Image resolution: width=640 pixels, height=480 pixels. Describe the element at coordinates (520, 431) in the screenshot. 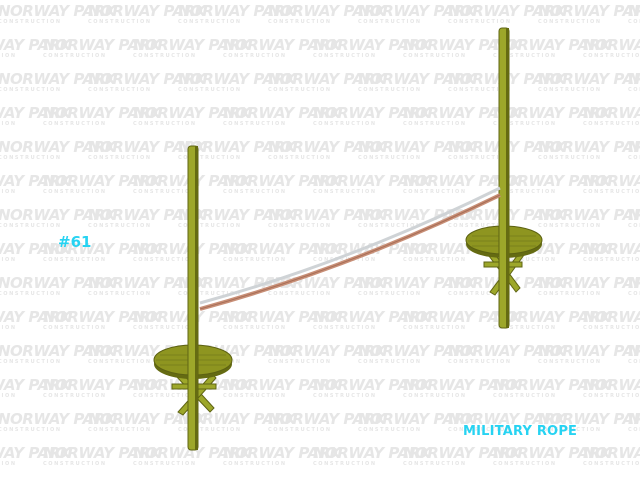

I see `item-name-label: MILITARY ROPE` at that location.